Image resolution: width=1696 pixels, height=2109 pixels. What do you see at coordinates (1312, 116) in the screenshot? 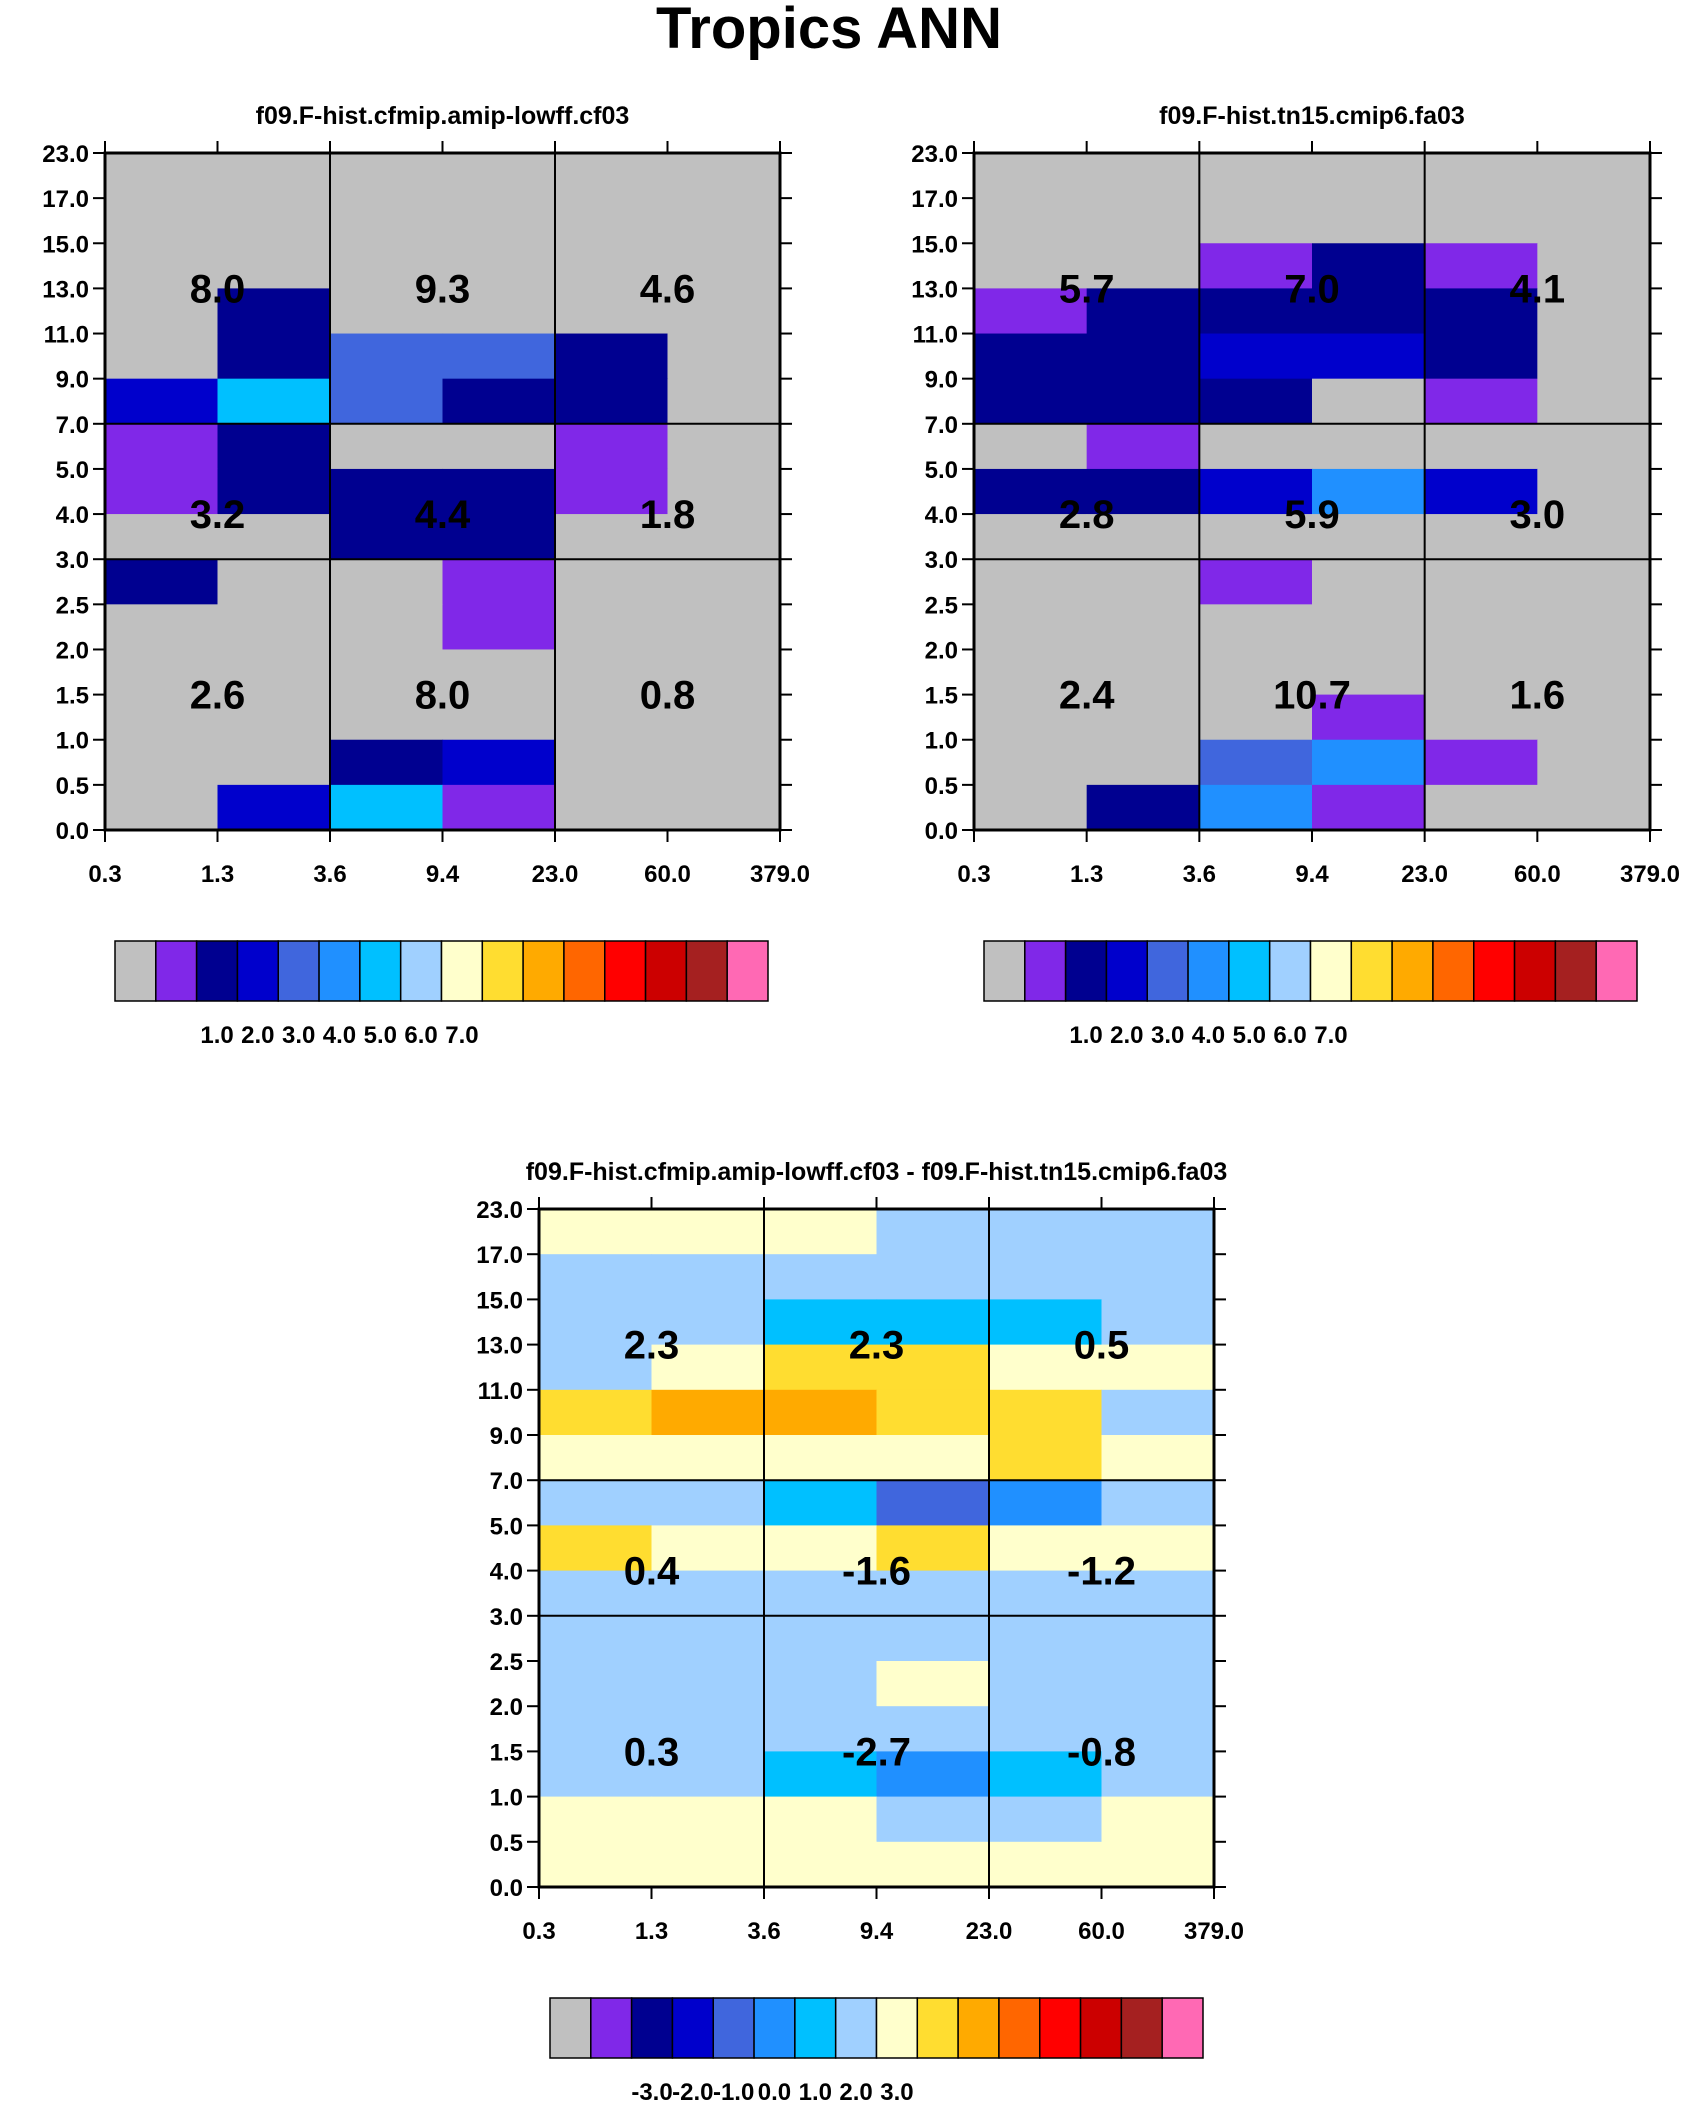
I see `panel-title: f09.F-hist.tn15.cmip6.fa03` at bounding box center [1312, 116].